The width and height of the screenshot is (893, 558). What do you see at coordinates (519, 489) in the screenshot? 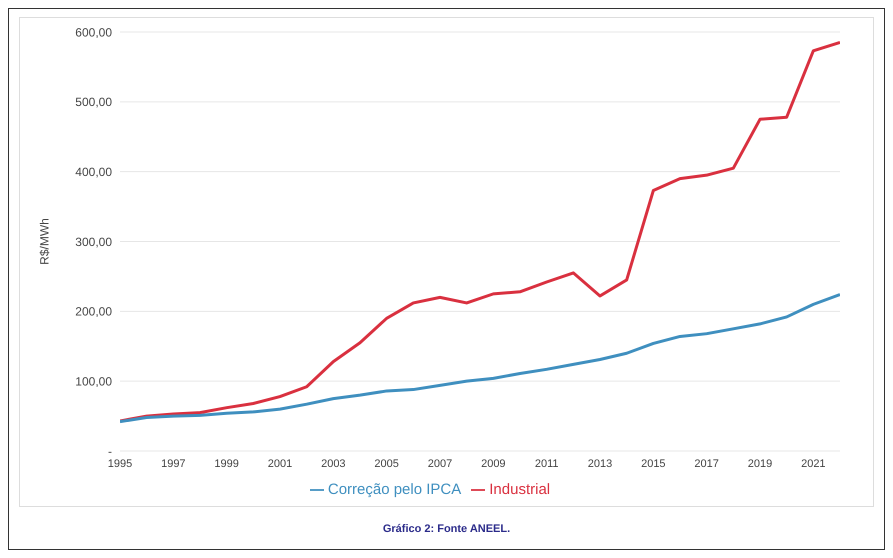
I see `legend-label: Industrial` at bounding box center [519, 489].